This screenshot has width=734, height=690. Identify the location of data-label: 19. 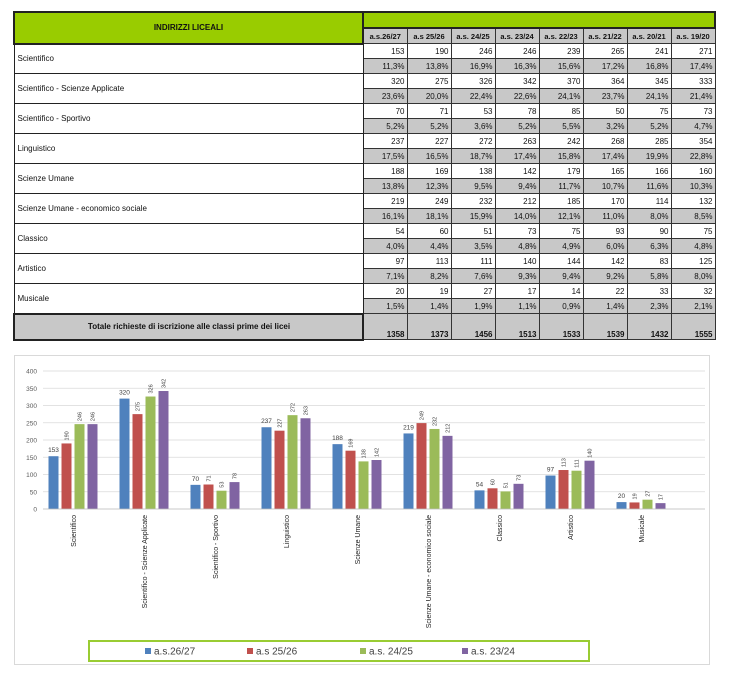
(636, 496).